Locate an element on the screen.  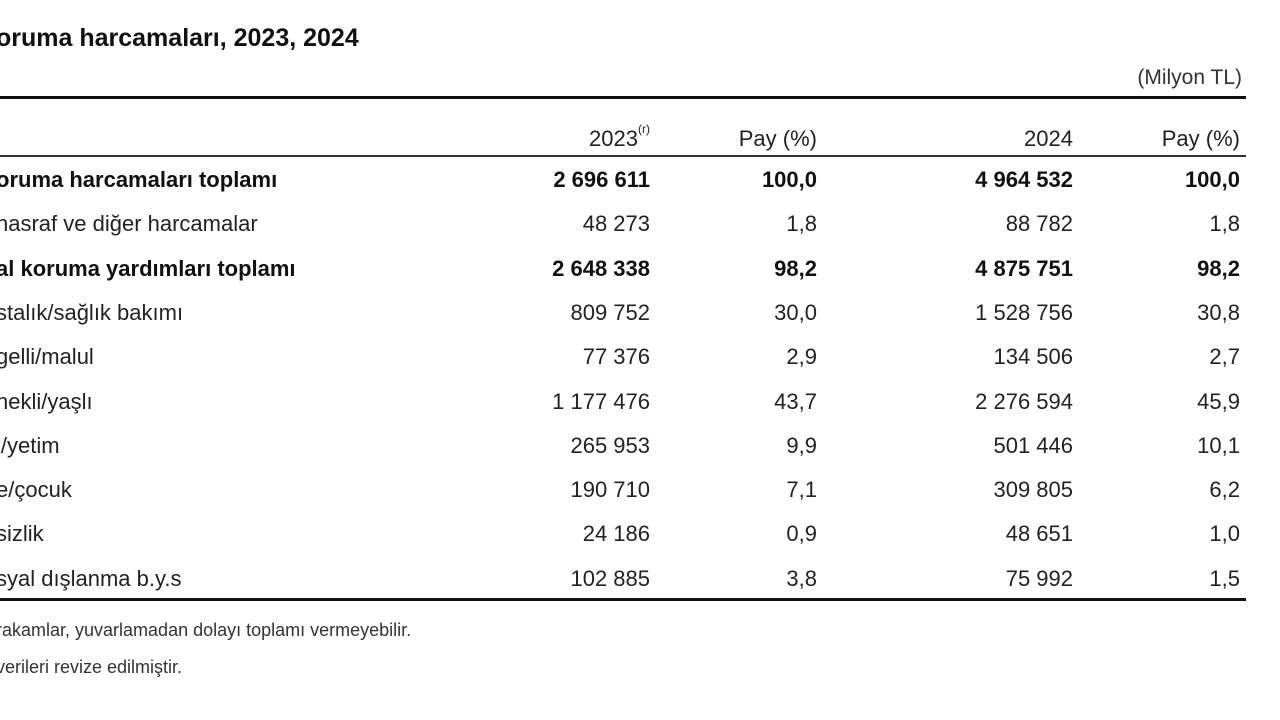
value-2024: 134 506 is located at coordinates (1033, 357).